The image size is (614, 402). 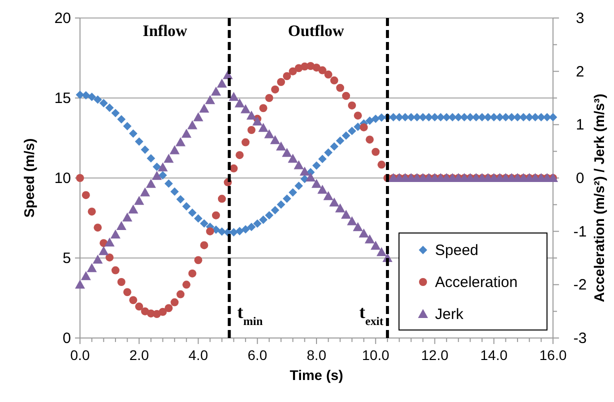 What do you see at coordinates (198, 355) in the screenshot?
I see `x-tick-label: 4.0` at bounding box center [198, 355].